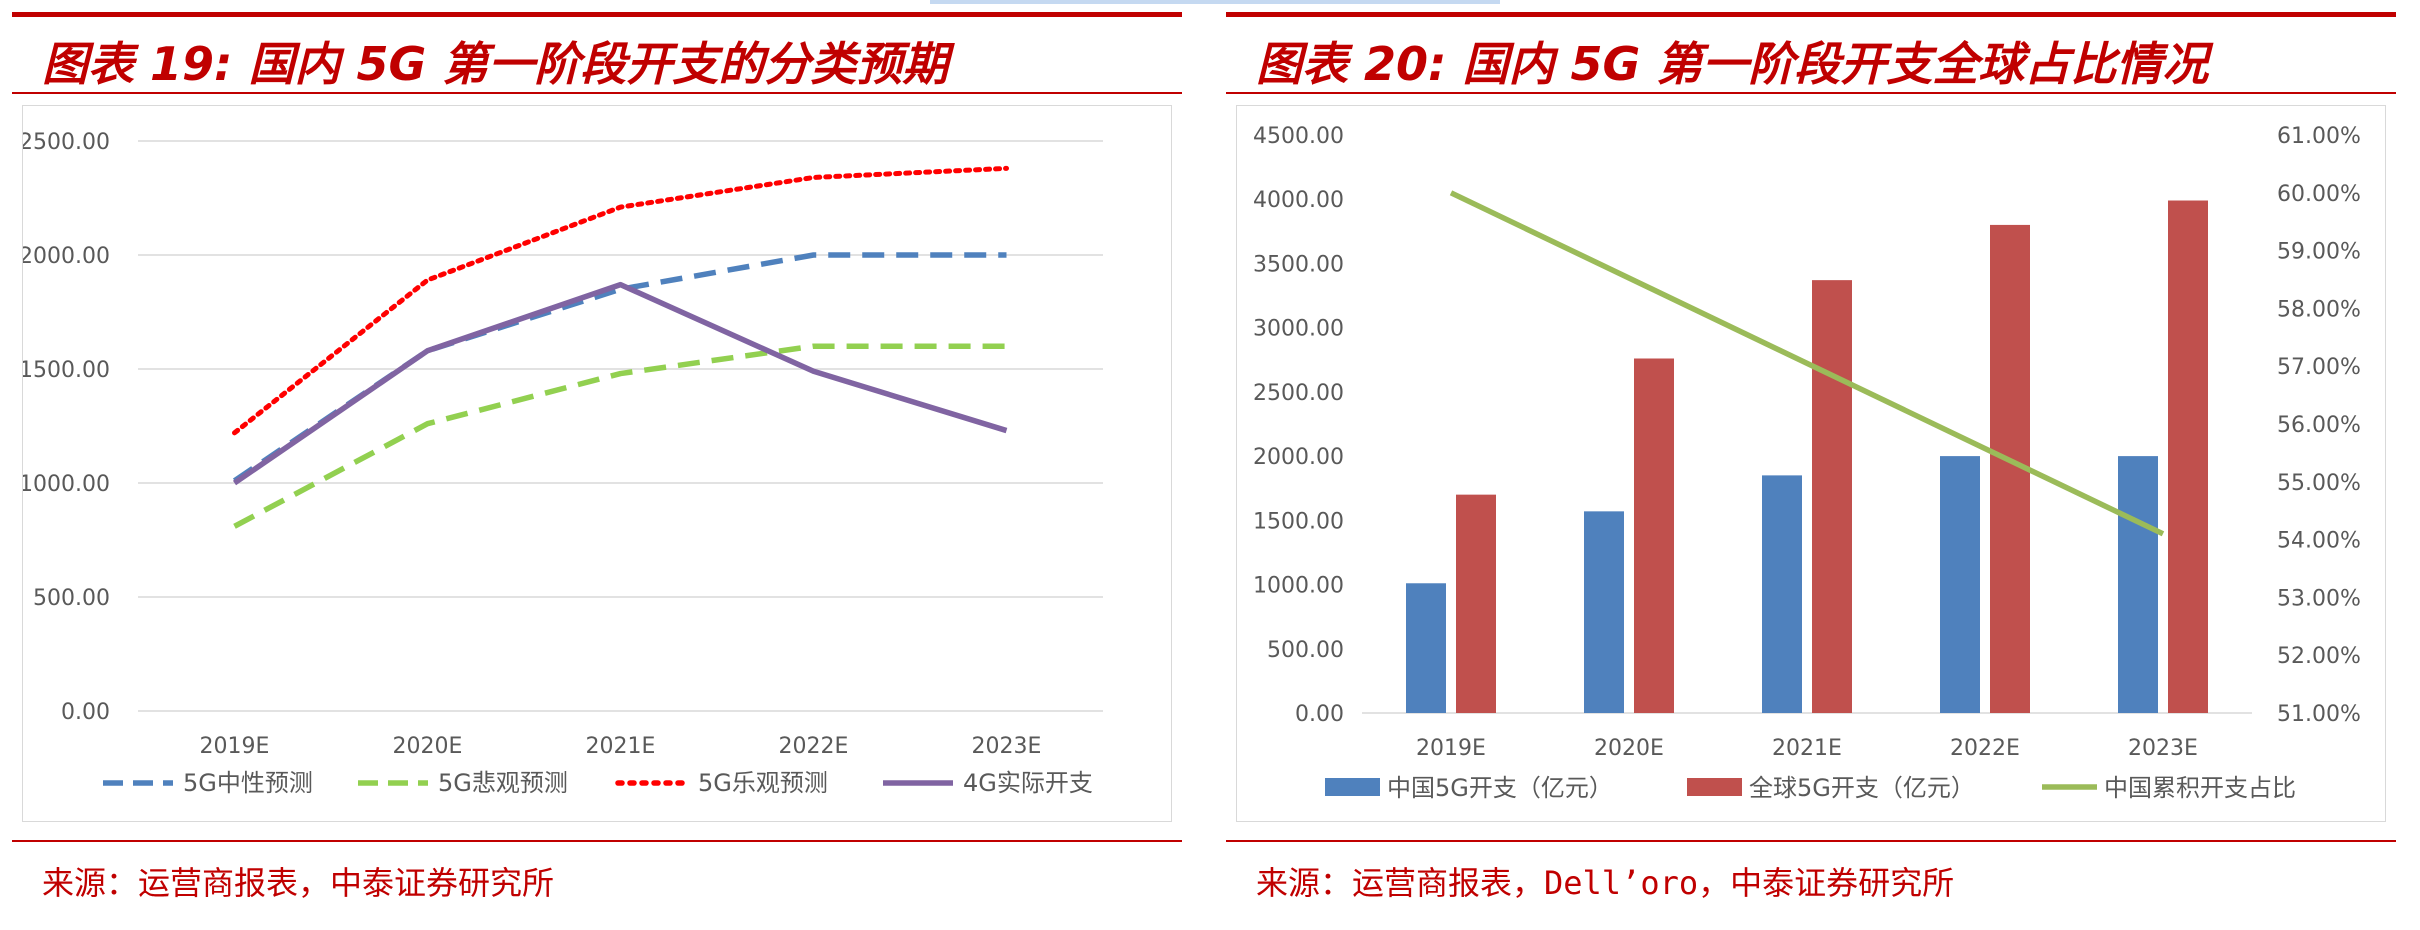 Image resolution: width=2420 pixels, height=930 pixels. I want to click on y-tick-label: 4000.00, so click(1298, 200).